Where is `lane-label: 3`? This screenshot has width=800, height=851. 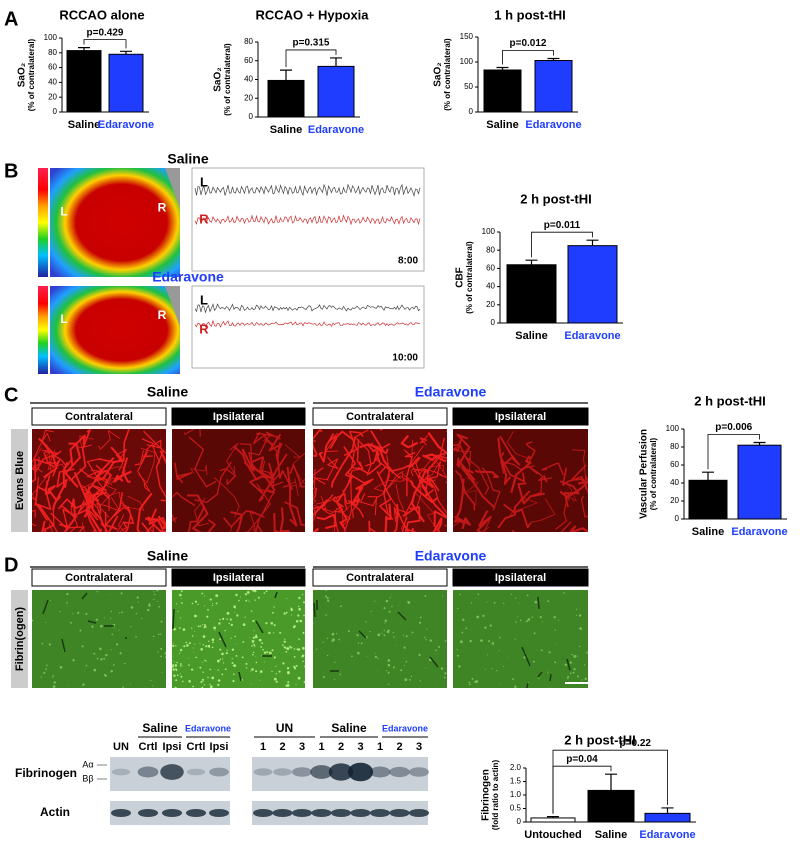
lane-label: 3 is located at coordinates (419, 747).